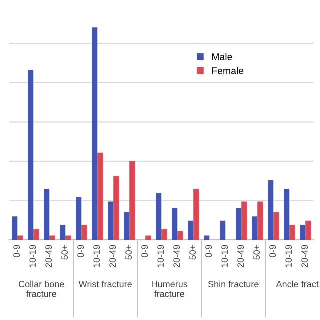 The width and height of the screenshot is (320, 320). Describe the element at coordinates (297, 284) in the screenshot. I see `text: Ancle fract` at that location.